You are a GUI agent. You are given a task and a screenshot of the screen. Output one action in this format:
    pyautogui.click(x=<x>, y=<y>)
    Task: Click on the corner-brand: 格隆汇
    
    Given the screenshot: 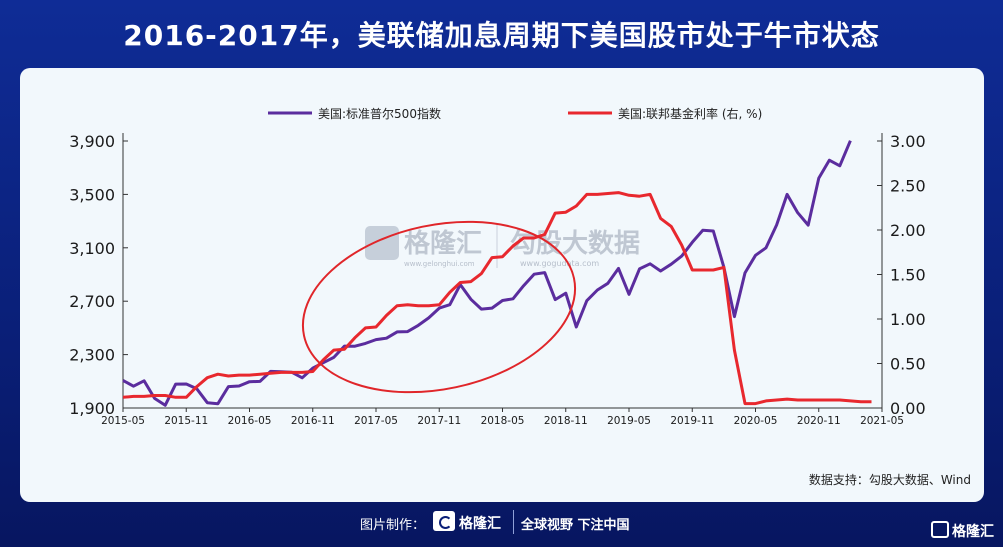 What is the action you would take?
    pyautogui.click(x=973, y=532)
    